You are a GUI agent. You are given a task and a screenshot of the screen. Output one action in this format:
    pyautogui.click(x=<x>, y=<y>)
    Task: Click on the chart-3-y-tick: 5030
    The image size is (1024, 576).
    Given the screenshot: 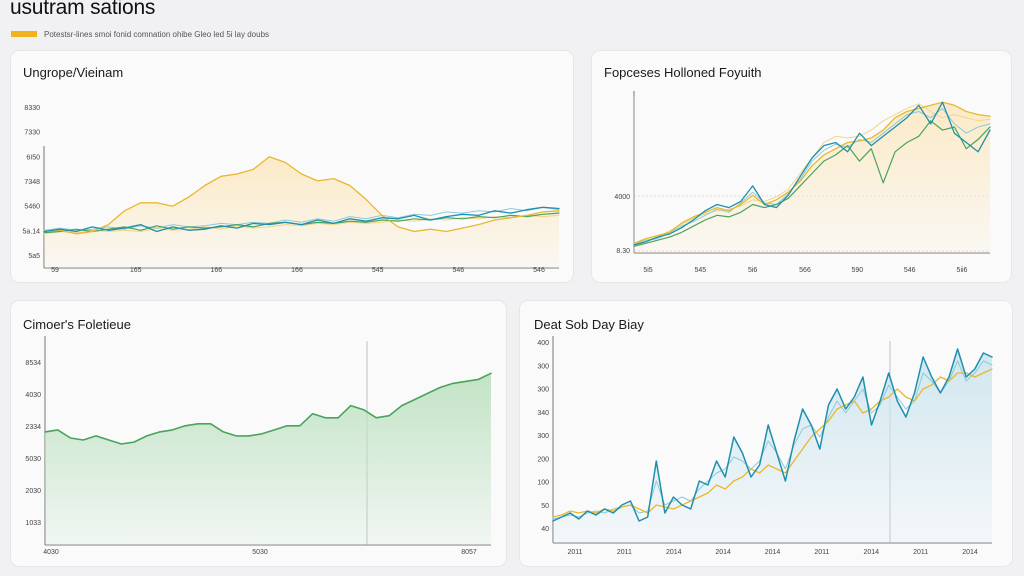 What is the action you would take?
    pyautogui.click(x=33, y=459)
    